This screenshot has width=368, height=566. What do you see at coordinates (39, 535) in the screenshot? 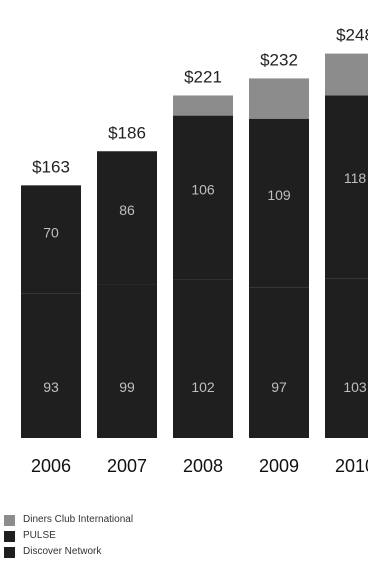
I see `legend-label-pulse: PULSE` at bounding box center [39, 535].